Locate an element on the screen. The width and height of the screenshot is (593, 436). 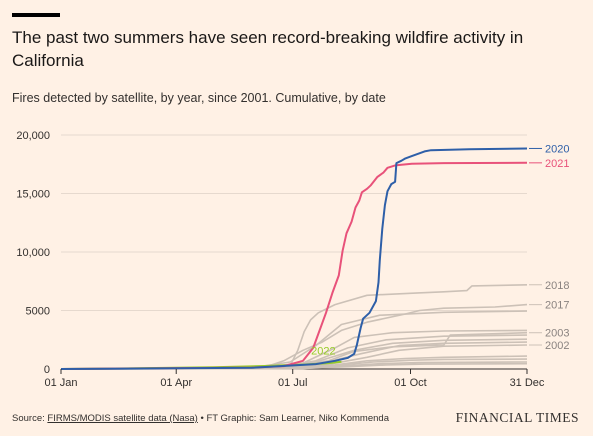
series-label-2002: 2002 is located at coordinates (557, 346).